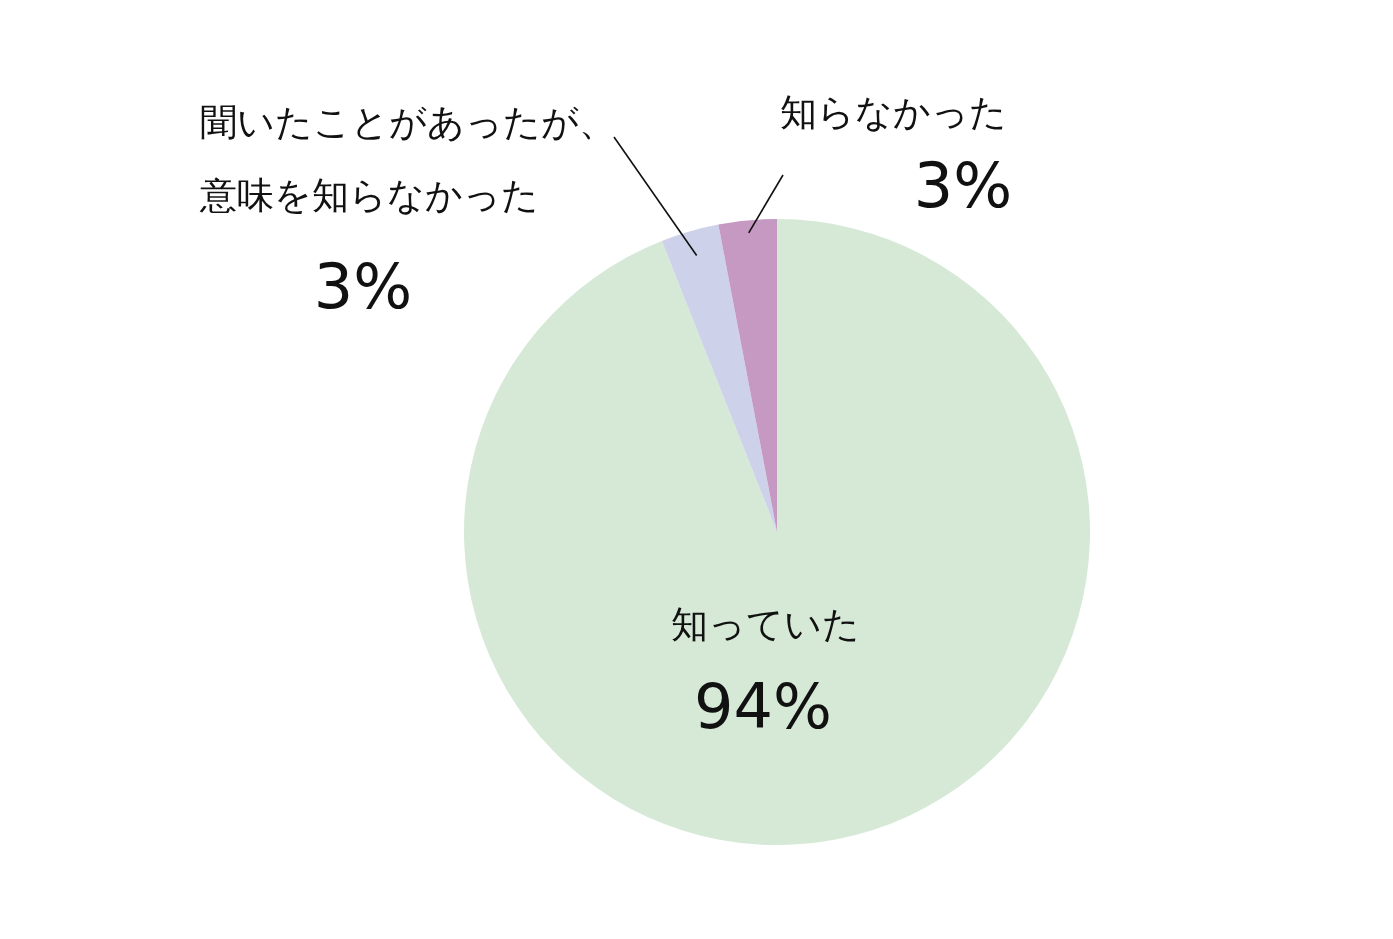 The width and height of the screenshot is (1393, 939). What do you see at coordinates (765, 624) in the screenshot?
I see `slice-label: 知っていた` at bounding box center [765, 624].